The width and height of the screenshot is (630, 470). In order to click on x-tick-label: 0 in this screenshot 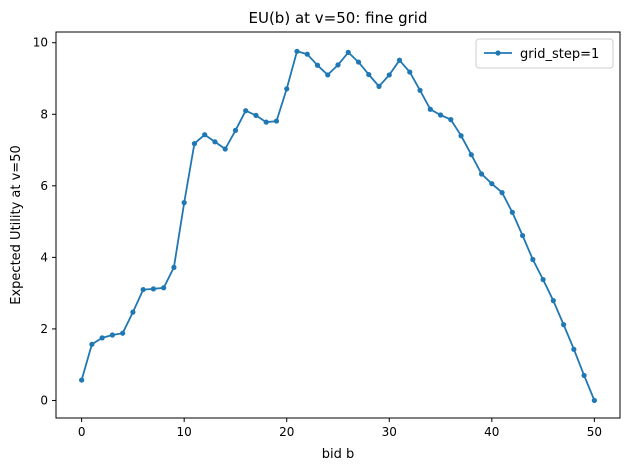, I will do `click(82, 432)`.